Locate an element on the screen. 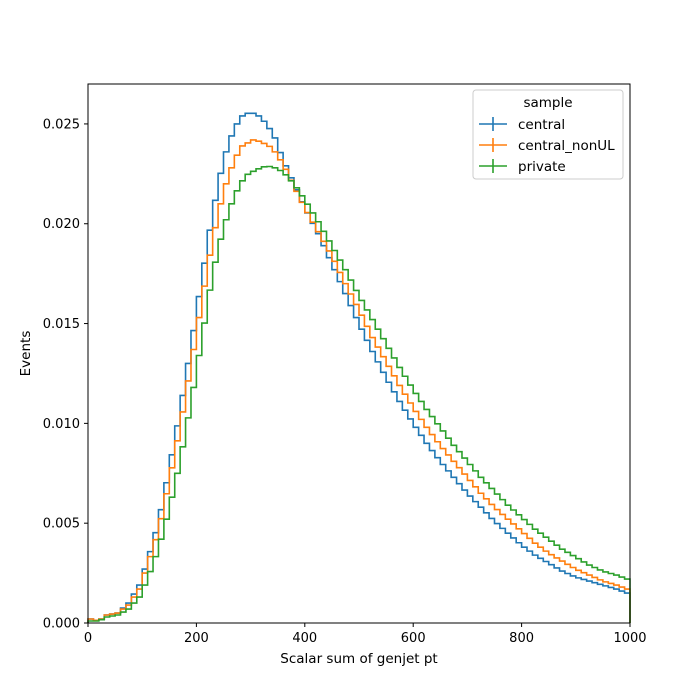 The image size is (700, 700). y-axis-label: Events is located at coordinates (26, 354).